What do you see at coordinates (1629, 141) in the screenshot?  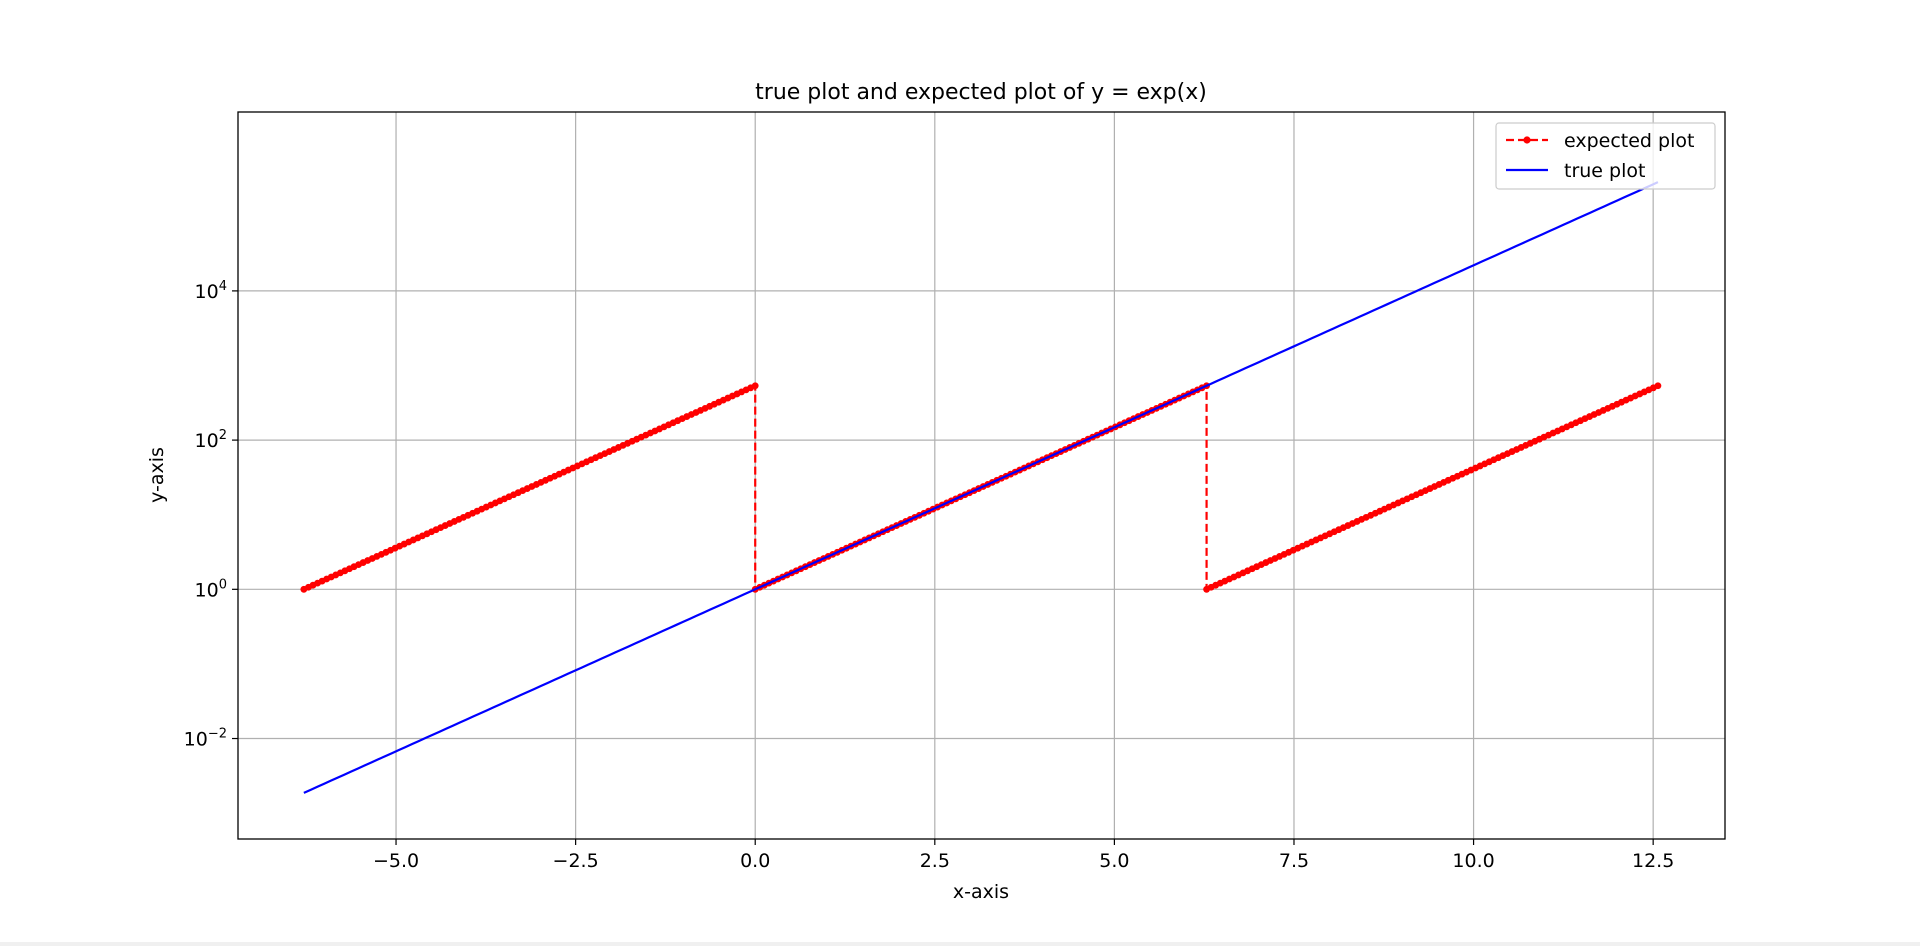 I see `legend-expected-label: expected plot` at bounding box center [1629, 141].